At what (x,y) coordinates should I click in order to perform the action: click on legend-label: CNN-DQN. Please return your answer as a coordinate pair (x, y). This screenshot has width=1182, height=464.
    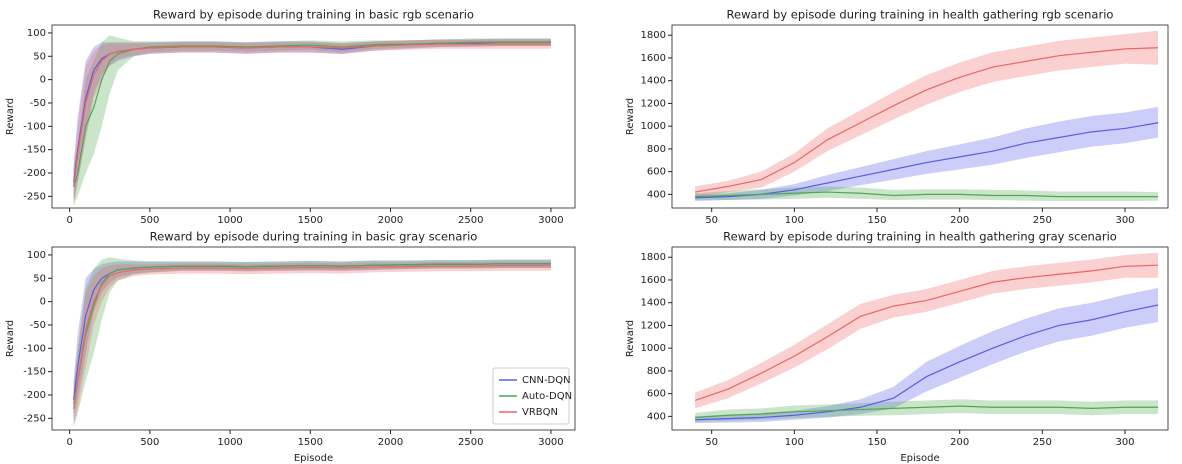
    Looking at the image, I should click on (546, 380).